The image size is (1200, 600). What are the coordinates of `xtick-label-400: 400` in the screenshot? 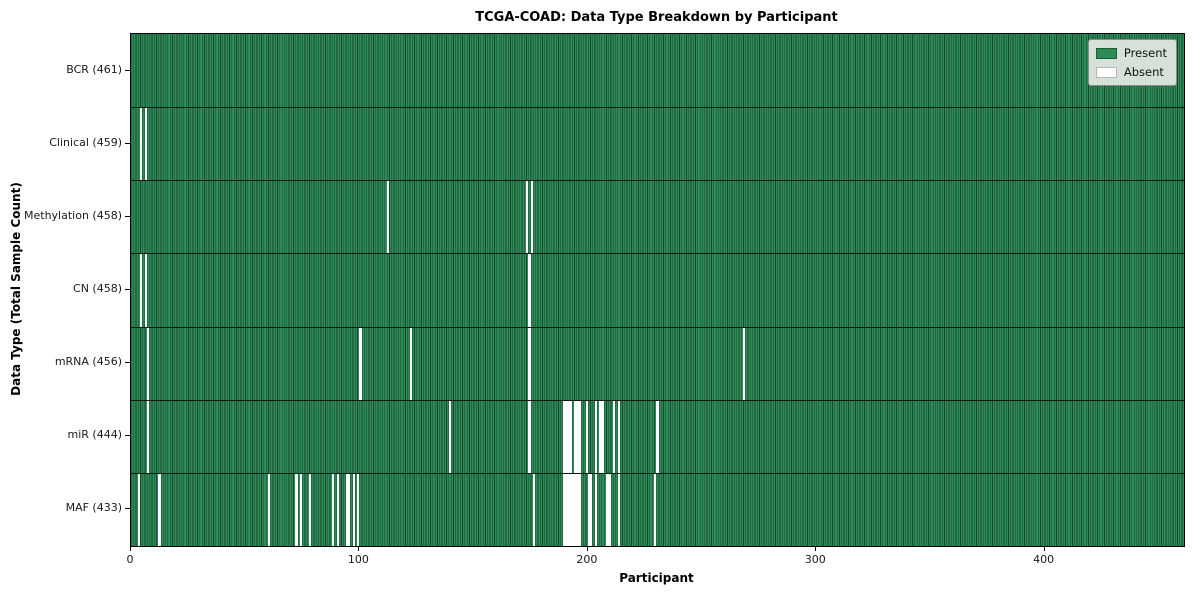 It's located at (1044, 559).